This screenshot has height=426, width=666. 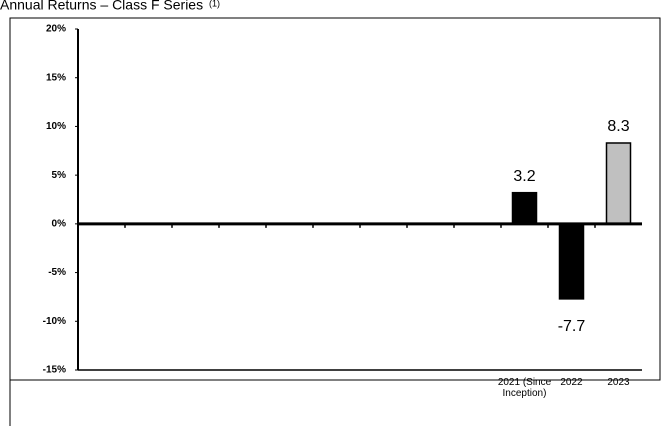 What do you see at coordinates (56, 29) in the screenshot?
I see `y-tick-label: 20%` at bounding box center [56, 29].